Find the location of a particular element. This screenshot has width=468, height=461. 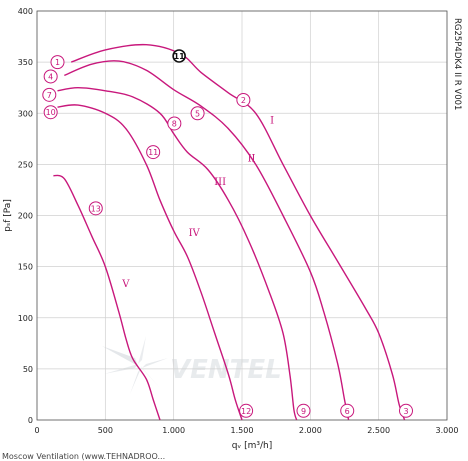

operating-point-marker: 3 is located at coordinates (406, 410).